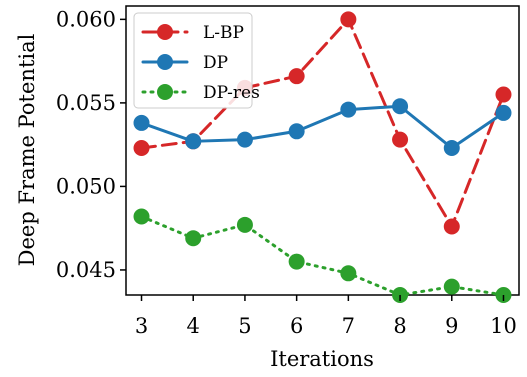 The width and height of the screenshot is (527, 377). Describe the element at coordinates (451, 326) in the screenshot. I see `x-tick-label: 9` at that location.